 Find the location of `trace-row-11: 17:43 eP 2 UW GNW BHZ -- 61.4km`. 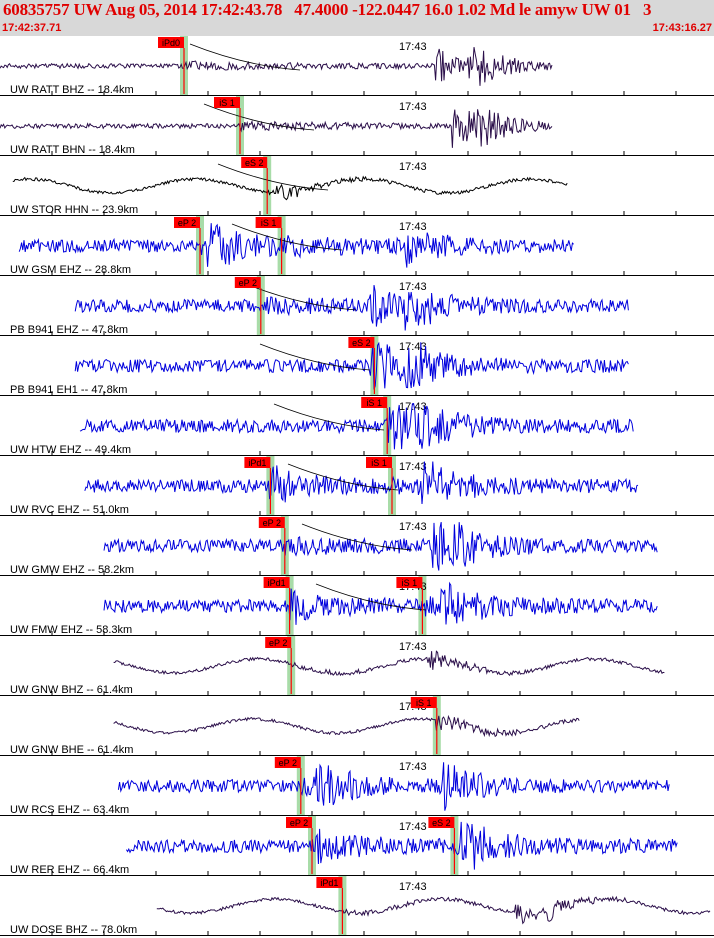

trace-row-11: 17:43 eP 2 UW GNW BHZ -- 61.4km is located at coordinates (357, 666).